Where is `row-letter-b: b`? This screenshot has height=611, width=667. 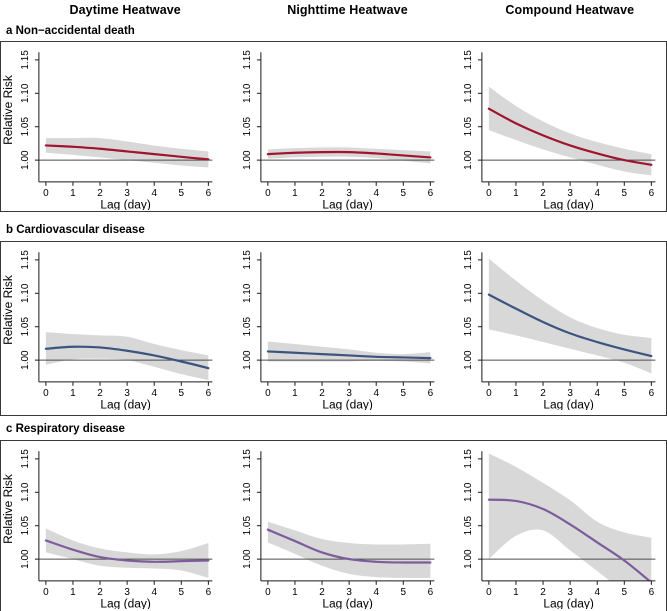 row-letter-b: b is located at coordinates (10, 230).